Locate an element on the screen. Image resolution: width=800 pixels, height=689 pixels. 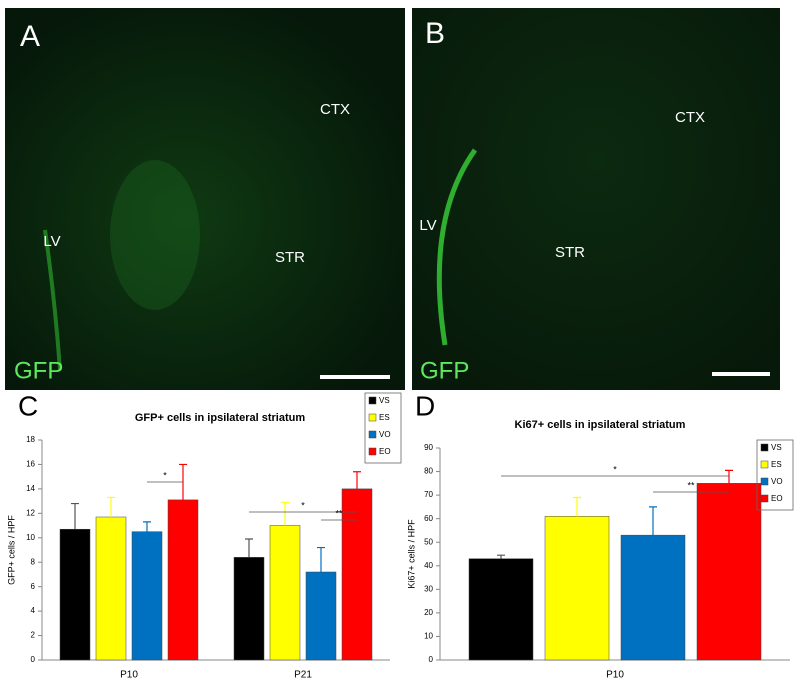
y-tick-label: 18 is located at coordinates (30, 439).